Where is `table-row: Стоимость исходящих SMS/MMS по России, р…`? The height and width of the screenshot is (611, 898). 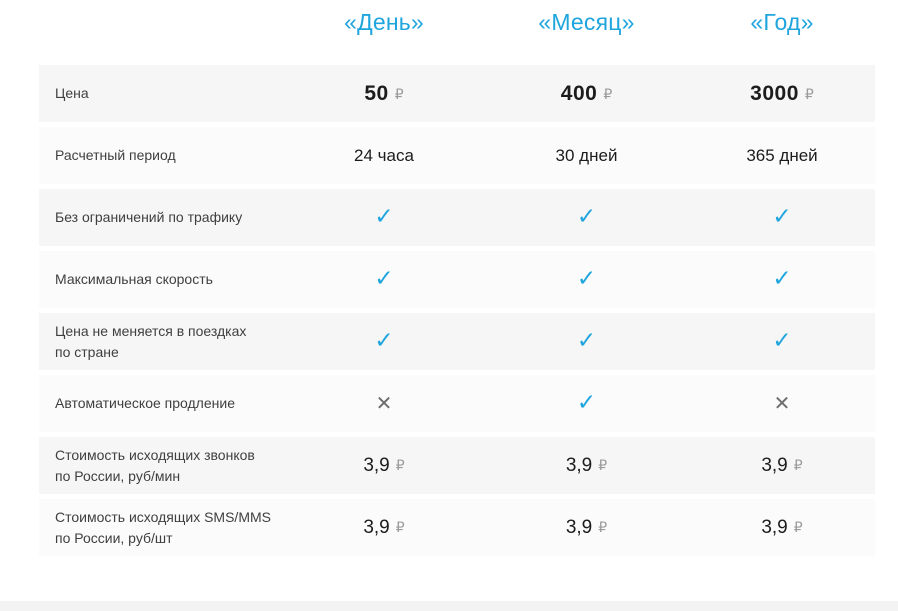
table-row: Стоимость исходящих SMS/MMS по России, р… is located at coordinates (457, 527).